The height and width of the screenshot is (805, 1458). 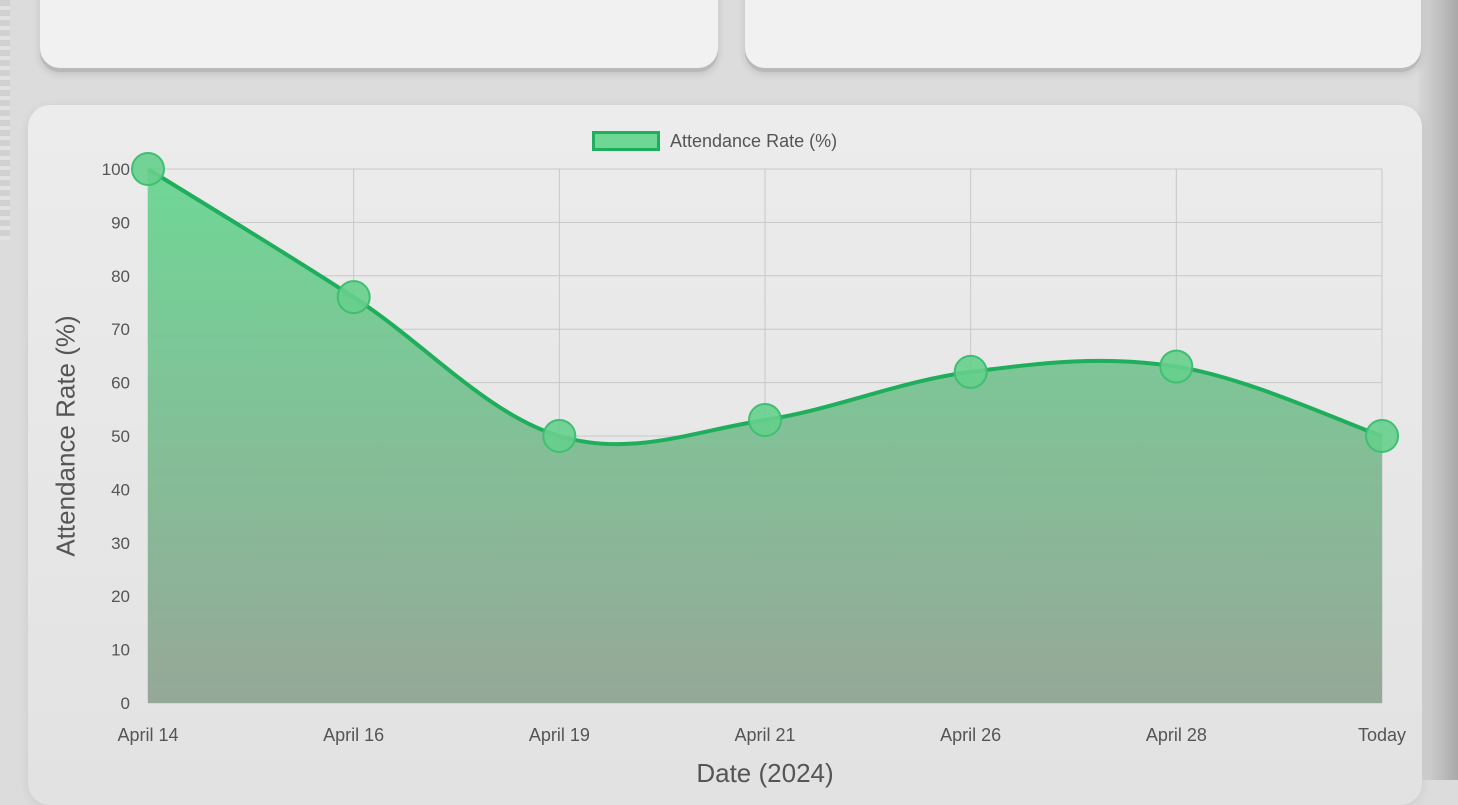 What do you see at coordinates (754, 140) in the screenshot?
I see `legend-label: Attendance Rate (%)` at bounding box center [754, 140].